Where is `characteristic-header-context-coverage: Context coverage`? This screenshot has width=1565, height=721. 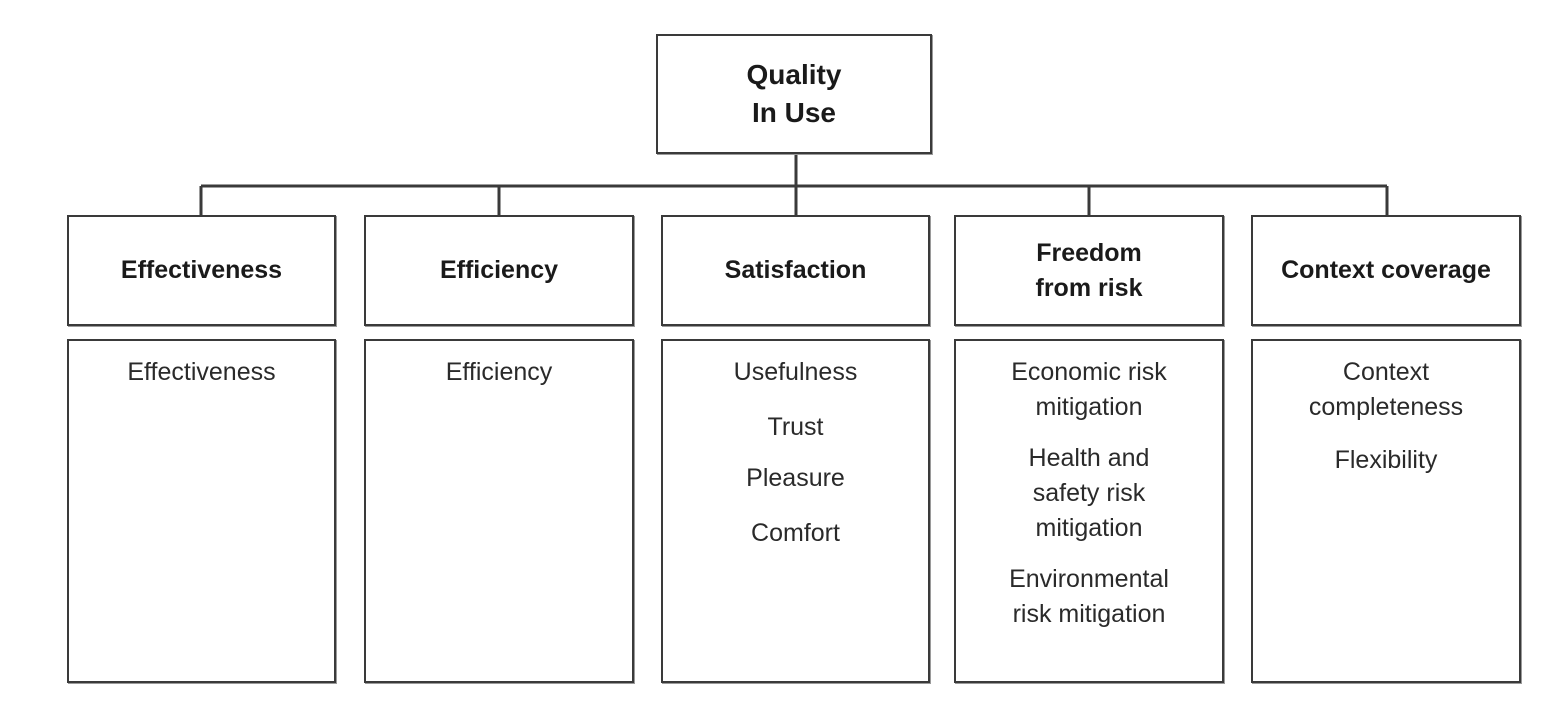 characteristic-header-context-coverage: Context coverage is located at coordinates (1386, 270).